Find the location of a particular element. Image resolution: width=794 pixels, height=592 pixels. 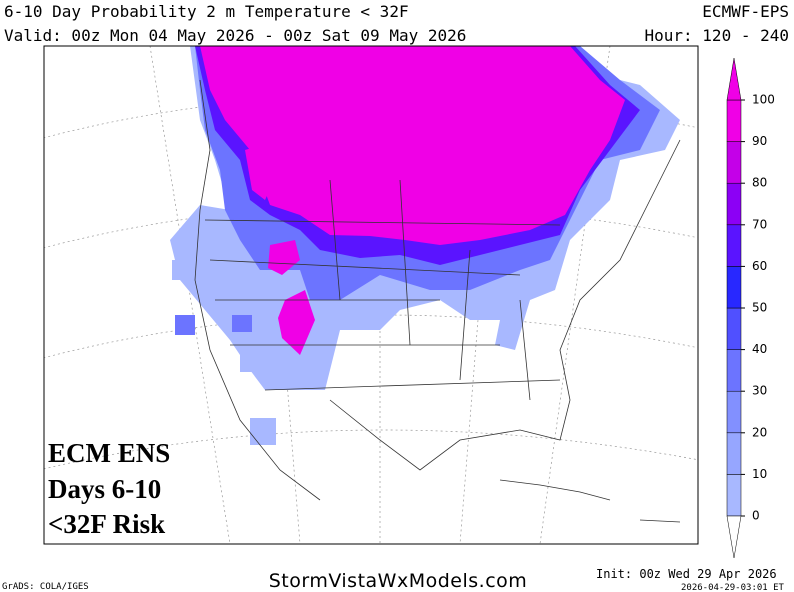

website: StormVistaWxModels.com is located at coordinates (398, 581).